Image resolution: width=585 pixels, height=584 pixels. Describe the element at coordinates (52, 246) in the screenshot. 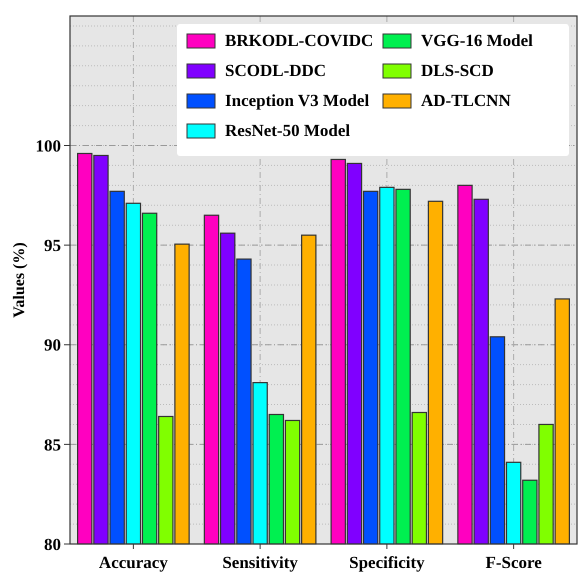

I see `y-tick-label: 95` at that location.